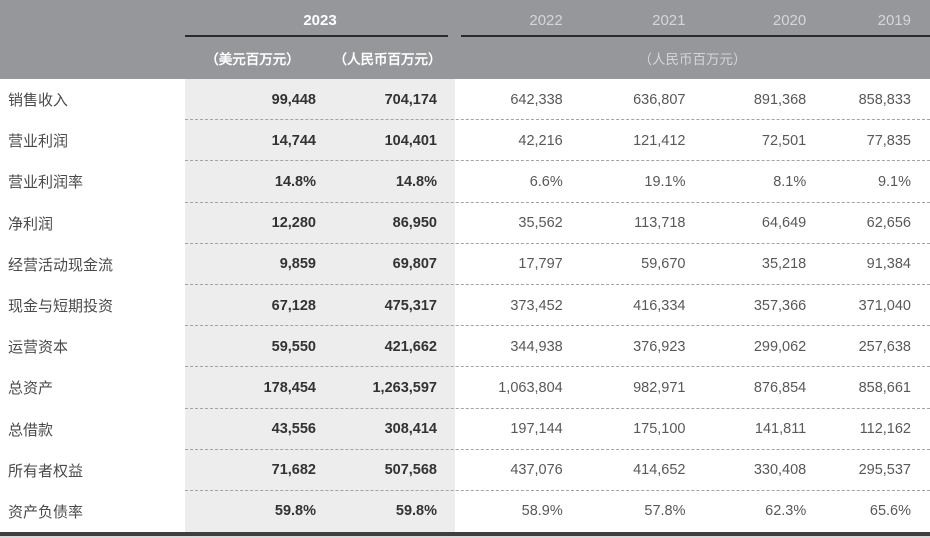  What do you see at coordinates (780, 470) in the screenshot?
I see `value-2020: 330,408` at bounding box center [780, 470].